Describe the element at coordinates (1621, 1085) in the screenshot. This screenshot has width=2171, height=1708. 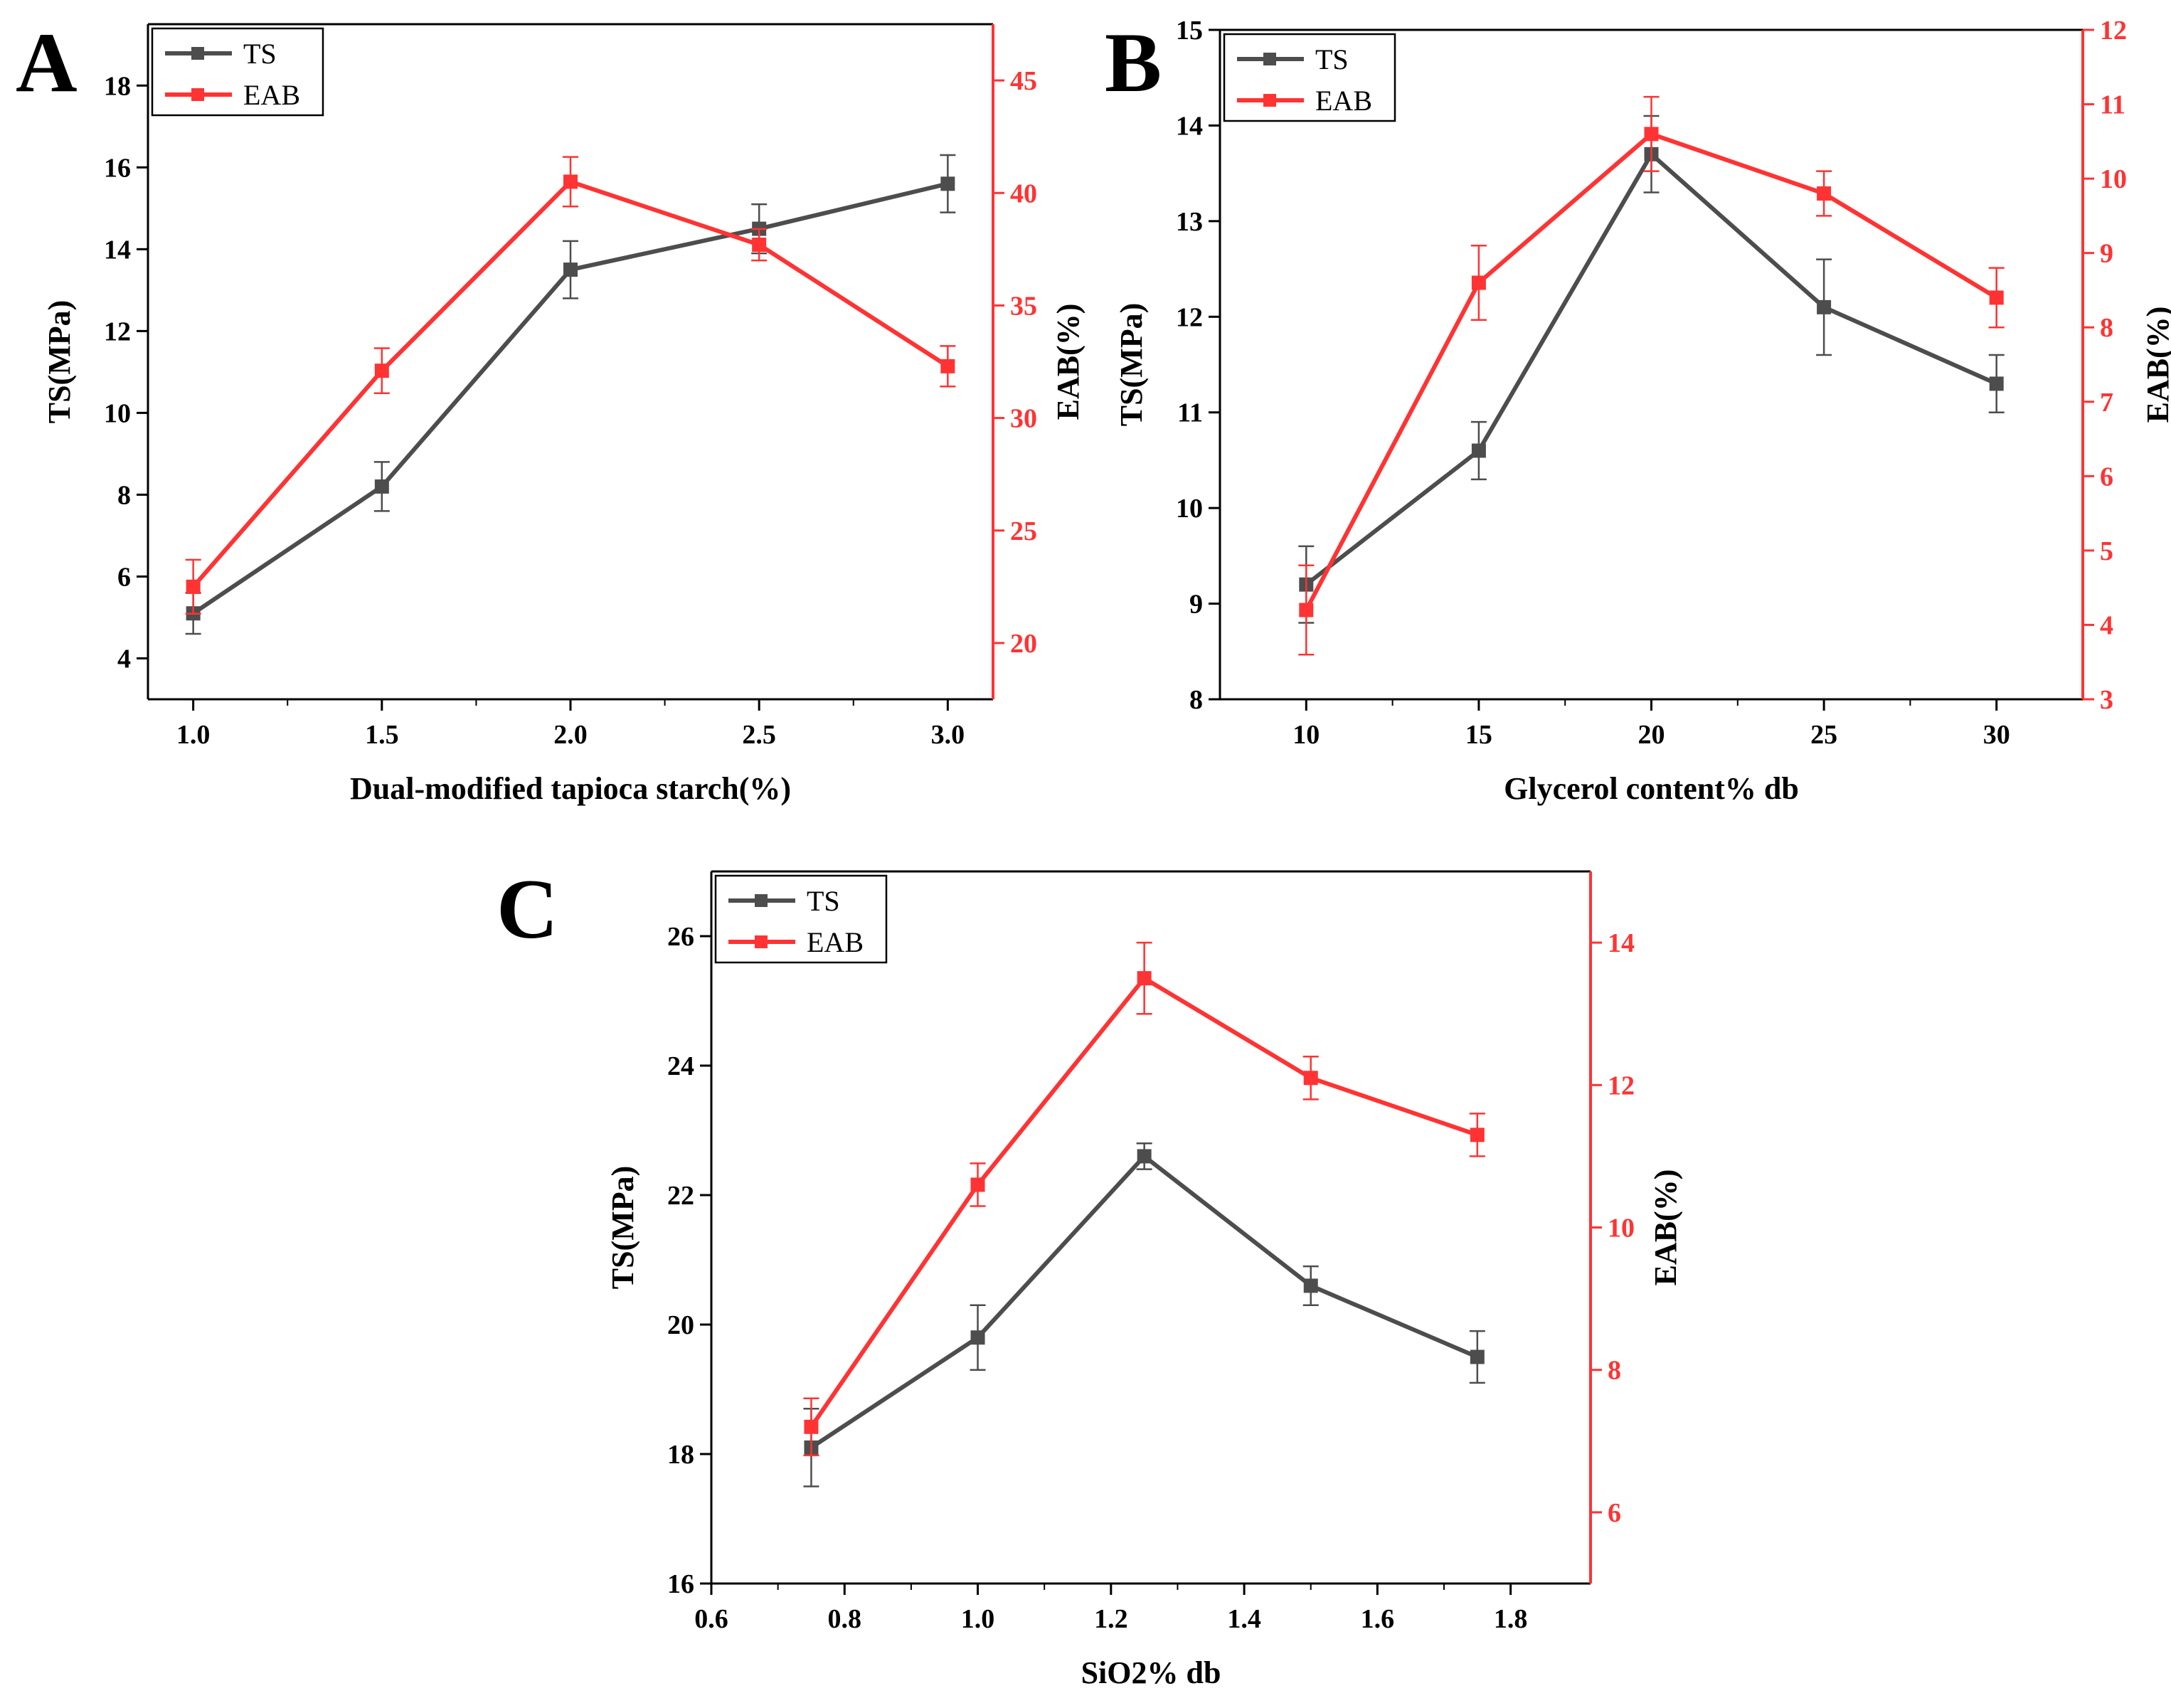
I see `right-y-tick-label: 12` at that location.